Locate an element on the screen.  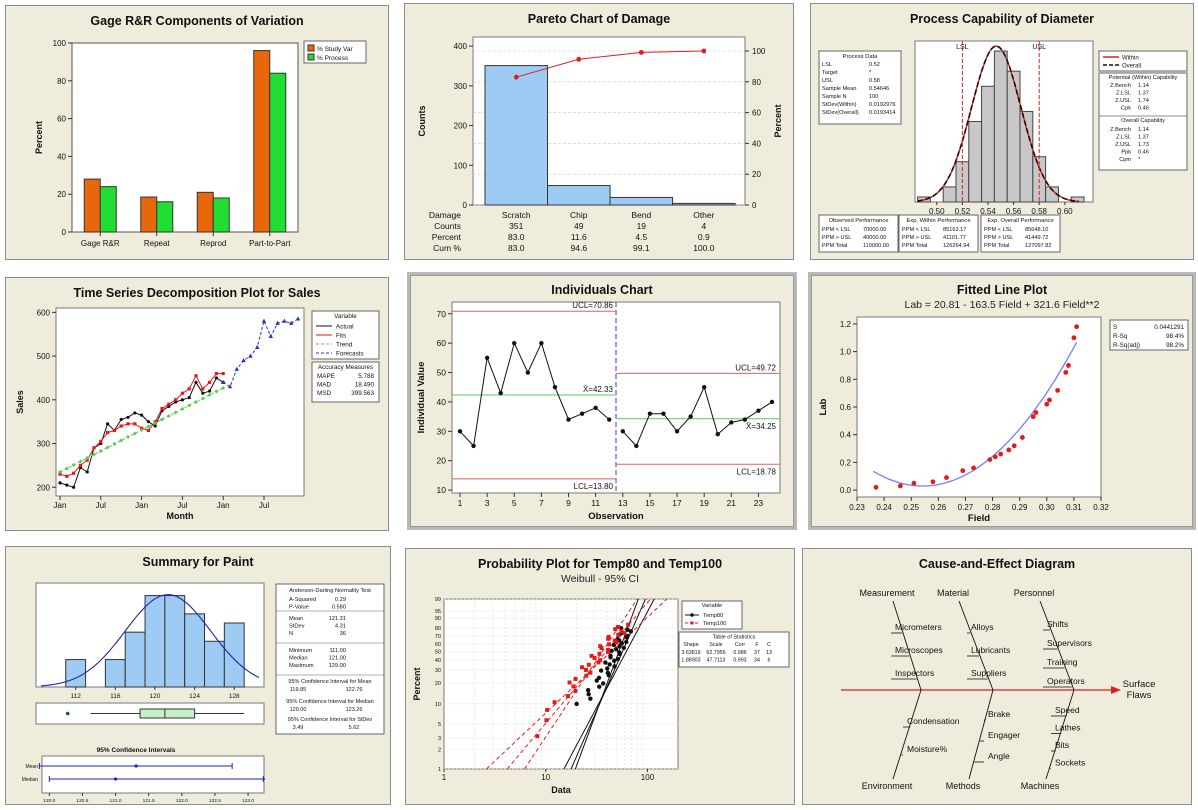
ci-plot-title: 95% Confidence Intervals is located at coordinates (136, 750).